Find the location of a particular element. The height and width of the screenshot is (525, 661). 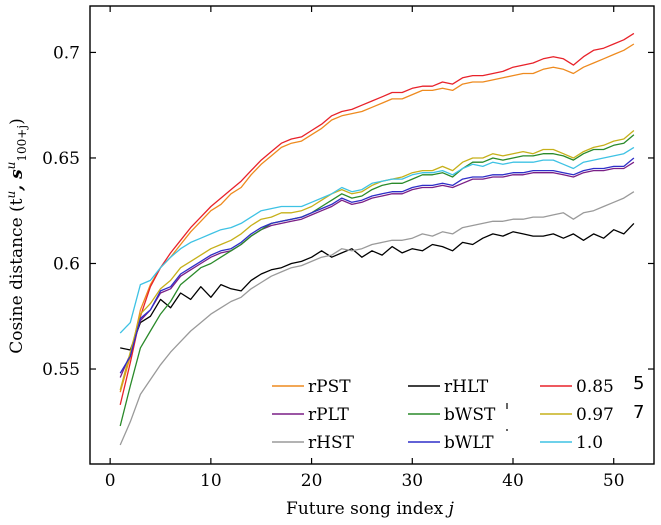

x-axis-title-var: j is located at coordinates (450, 509).